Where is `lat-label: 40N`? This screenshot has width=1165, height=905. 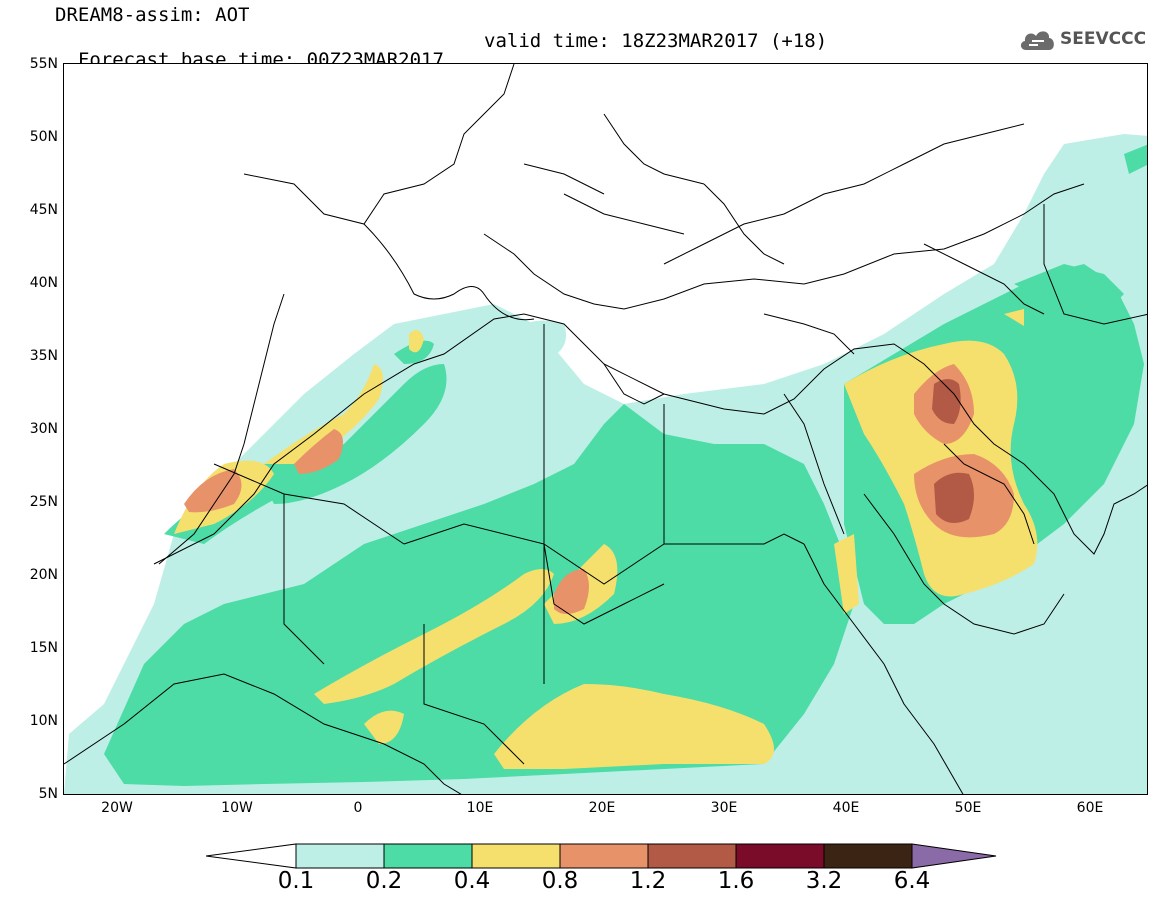 lat-label: 40N is located at coordinates (43, 283).